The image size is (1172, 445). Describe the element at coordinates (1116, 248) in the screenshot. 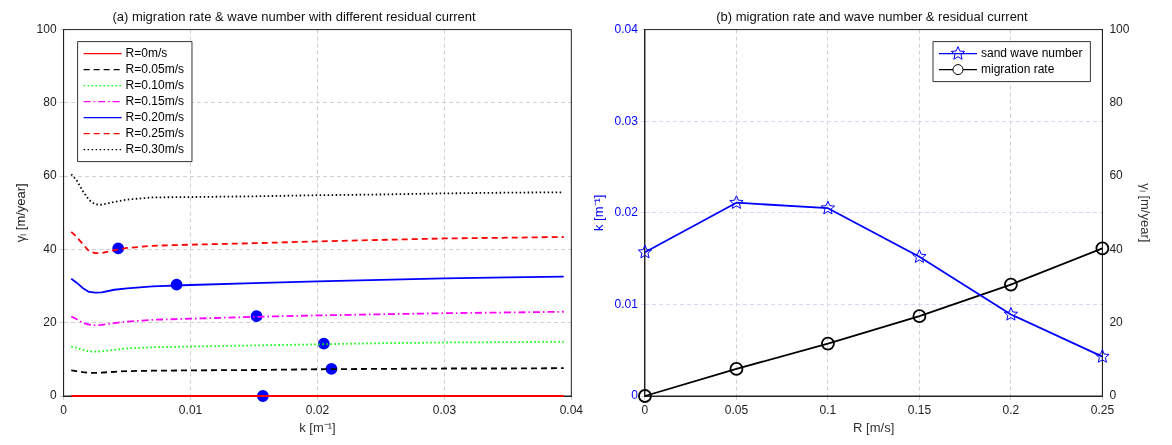

I see `y2-tick-label: 40` at that location.